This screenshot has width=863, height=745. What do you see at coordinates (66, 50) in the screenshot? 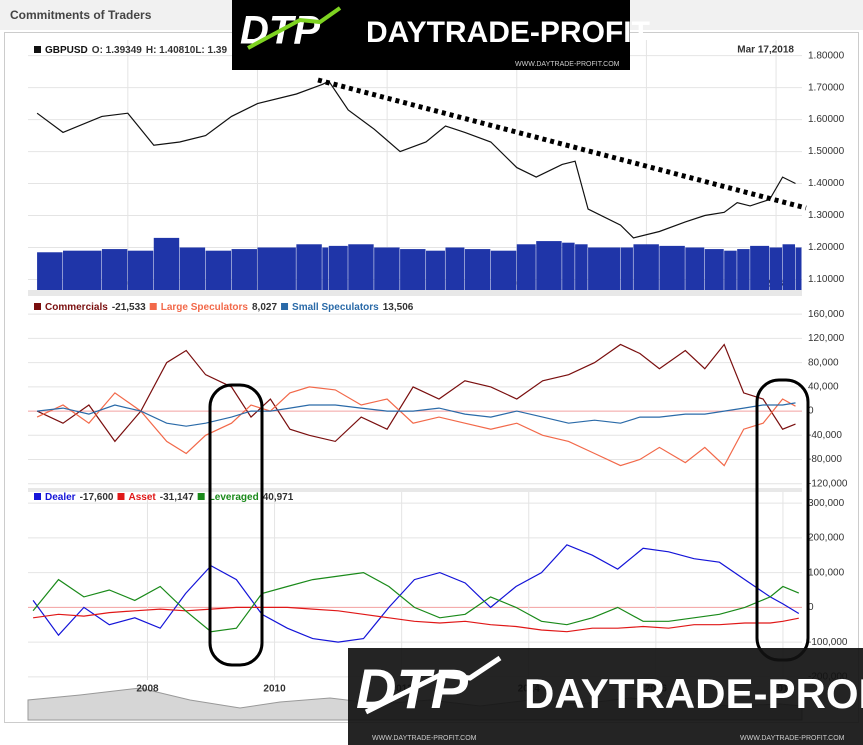
I see `legend-name: GBPUSD` at bounding box center [66, 50].